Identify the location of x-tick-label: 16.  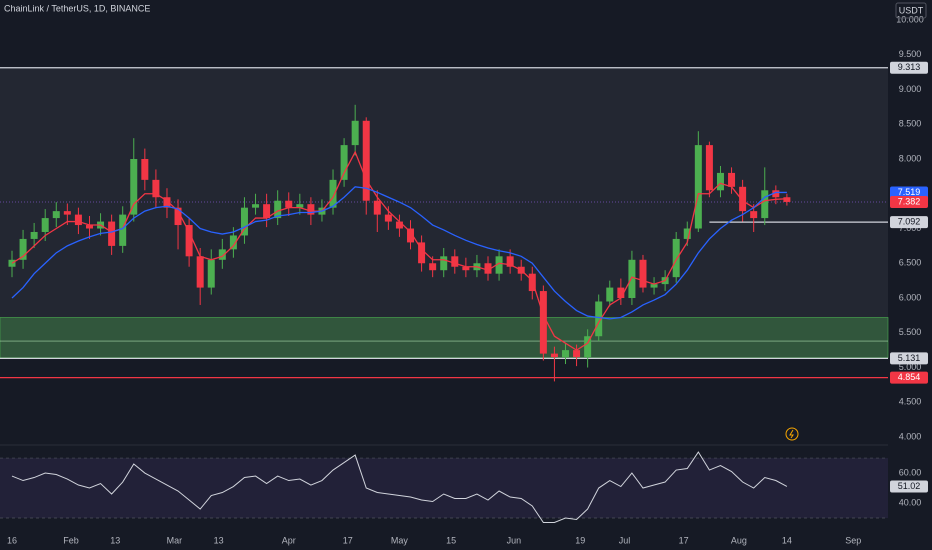
(12, 540).